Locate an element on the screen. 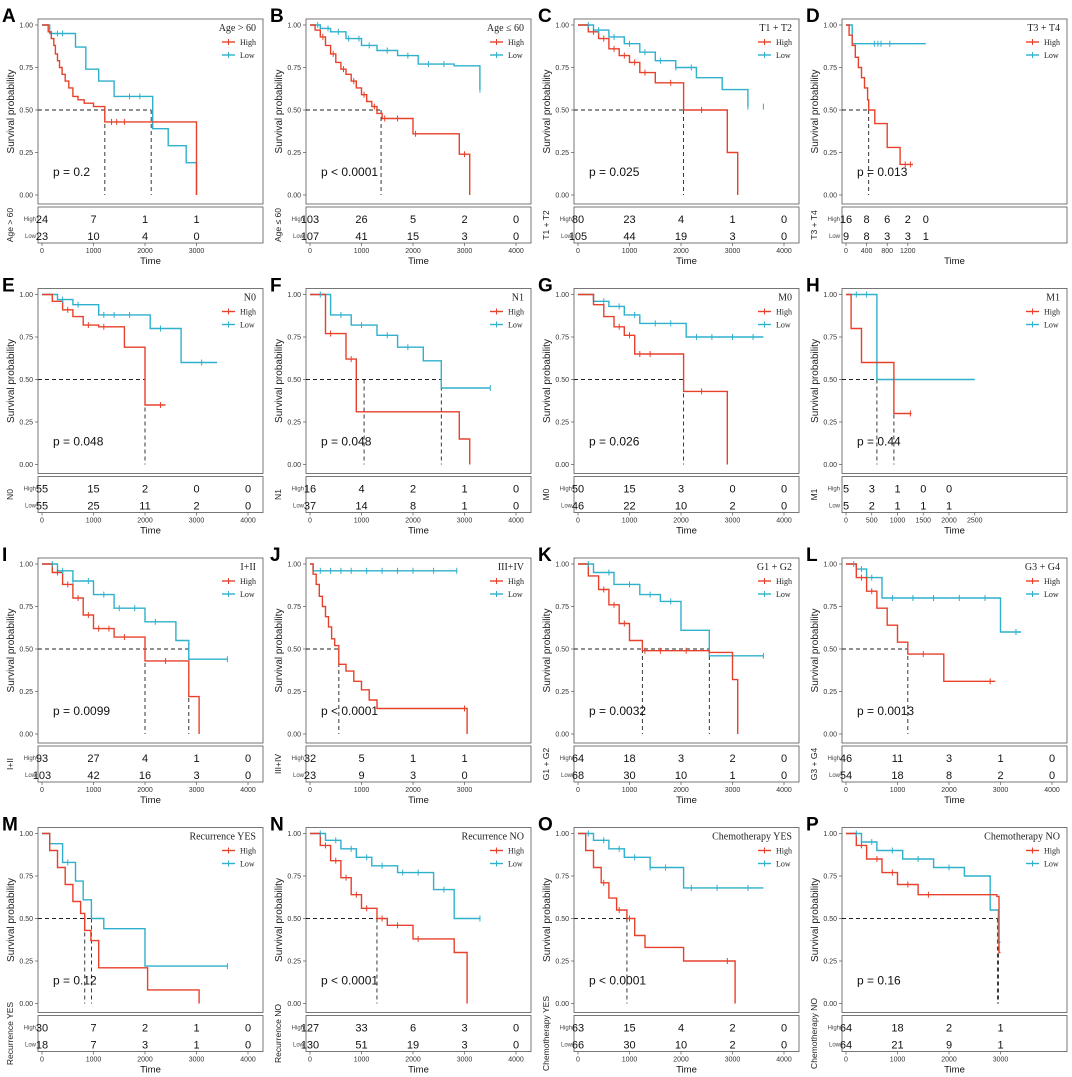 The height and width of the screenshot is (1077, 1072). p-value: p = 0.0032 is located at coordinates (617, 711).